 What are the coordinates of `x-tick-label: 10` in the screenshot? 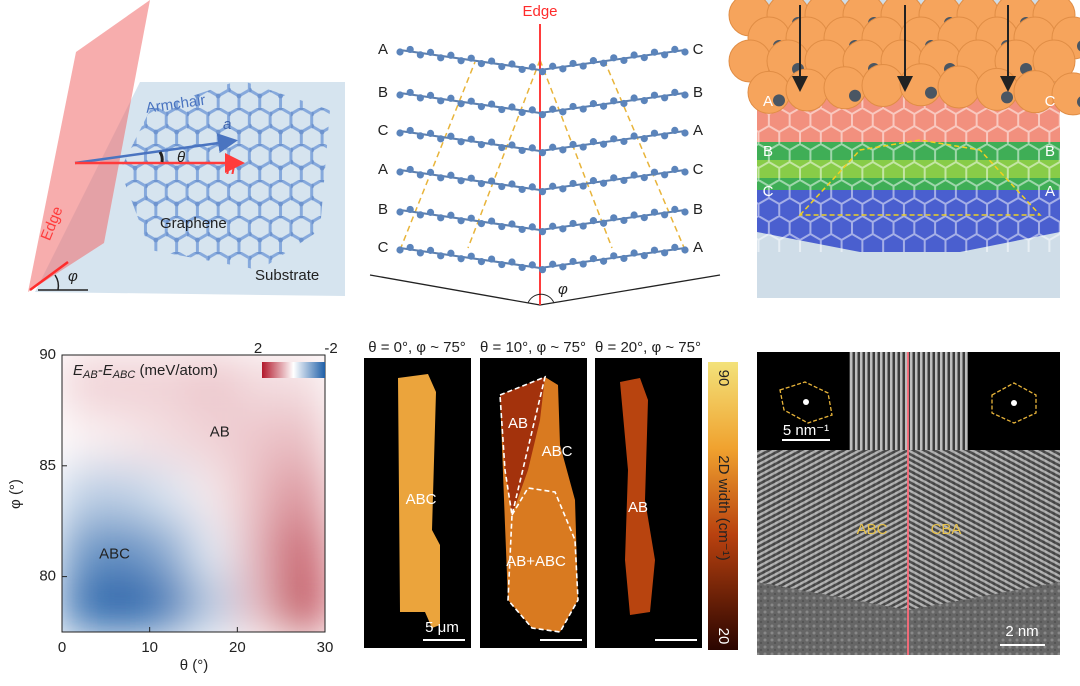 It's located at (149, 647).